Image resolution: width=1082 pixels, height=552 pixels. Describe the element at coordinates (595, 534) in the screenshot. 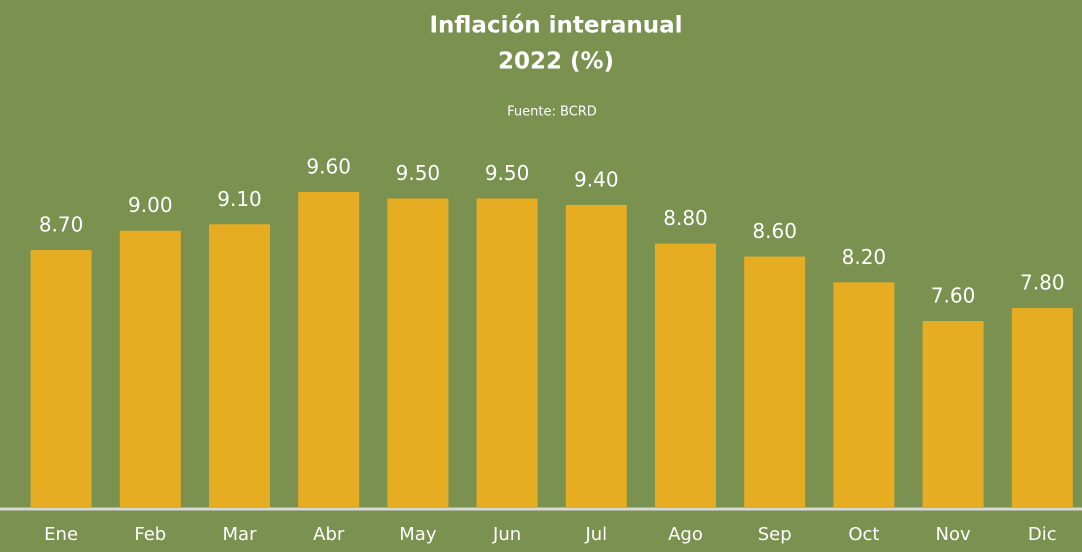

I see `x-tick-label: Jul` at that location.